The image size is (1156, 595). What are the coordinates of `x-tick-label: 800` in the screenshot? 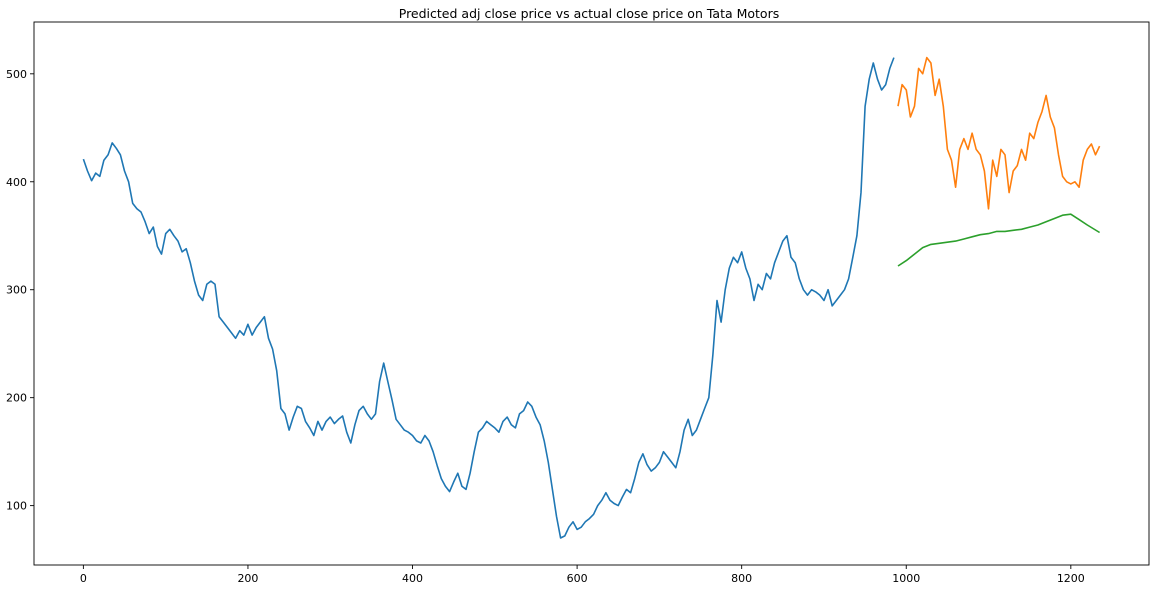 It's located at (741, 578).